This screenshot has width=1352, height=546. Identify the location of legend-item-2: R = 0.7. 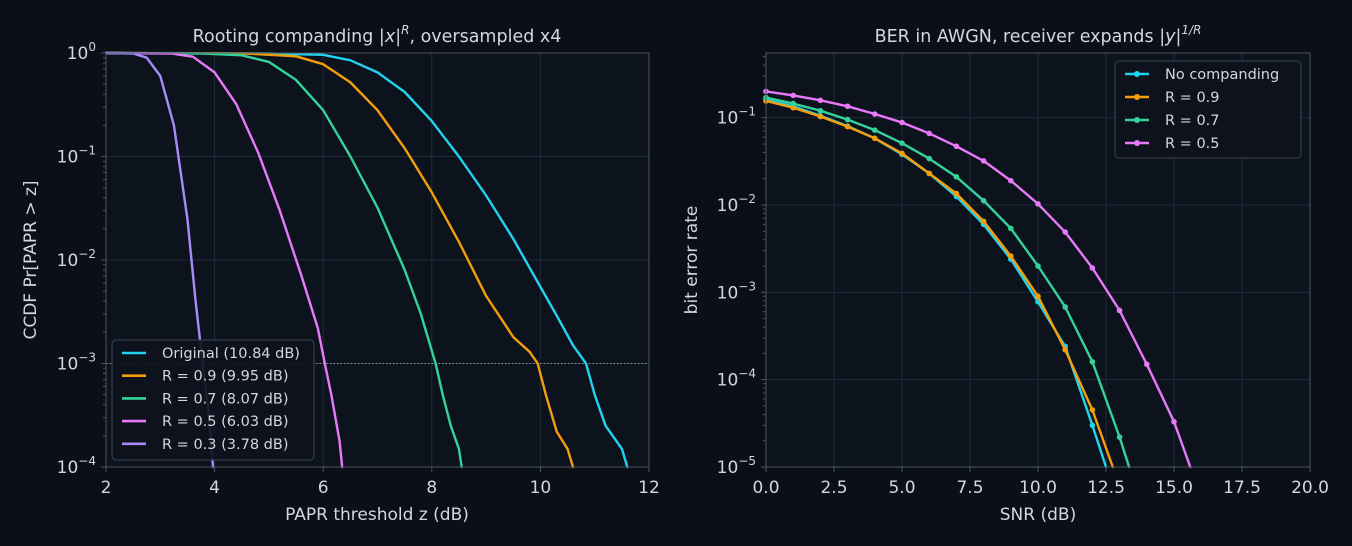
(1172, 121).